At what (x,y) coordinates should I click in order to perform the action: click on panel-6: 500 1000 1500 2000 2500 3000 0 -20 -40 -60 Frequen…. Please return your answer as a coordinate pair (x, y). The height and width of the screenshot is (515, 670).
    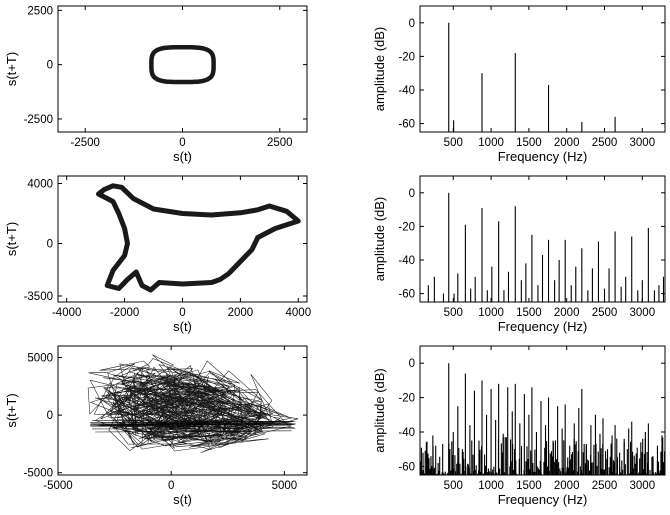
    Looking at the image, I should click on (519, 426).